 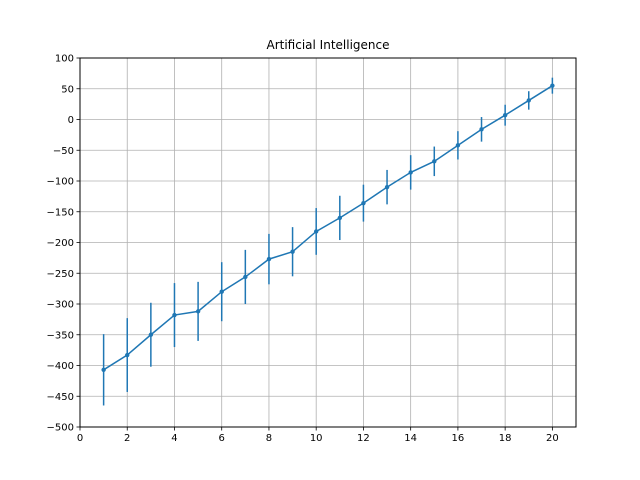 I want to click on y-tick-label: 0, so click(x=71, y=120).